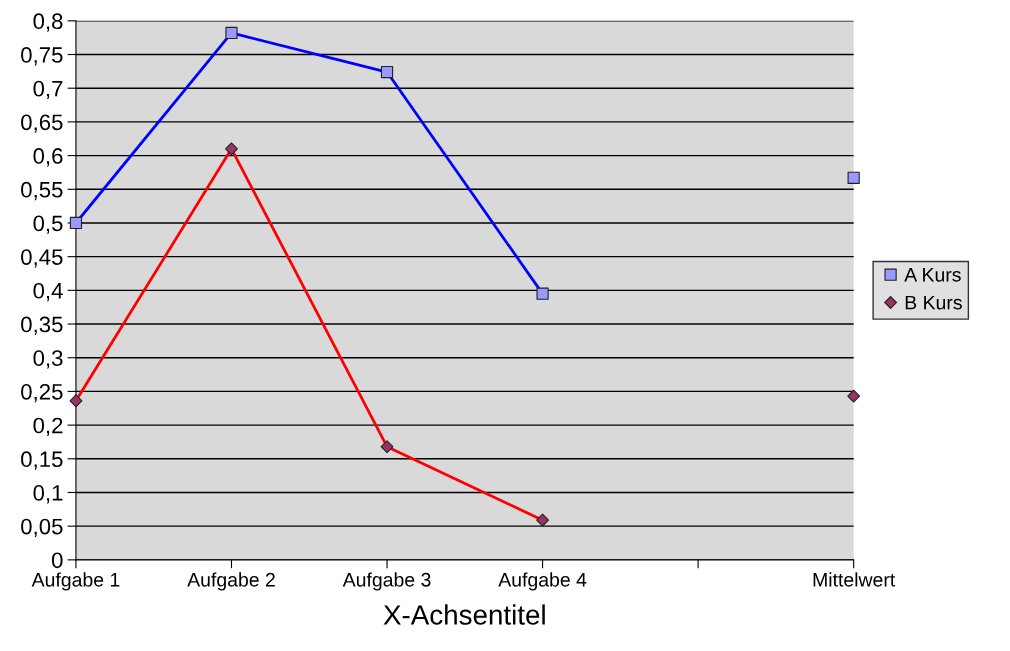  I want to click on y-tick-label: 0,75, so click(42, 56).